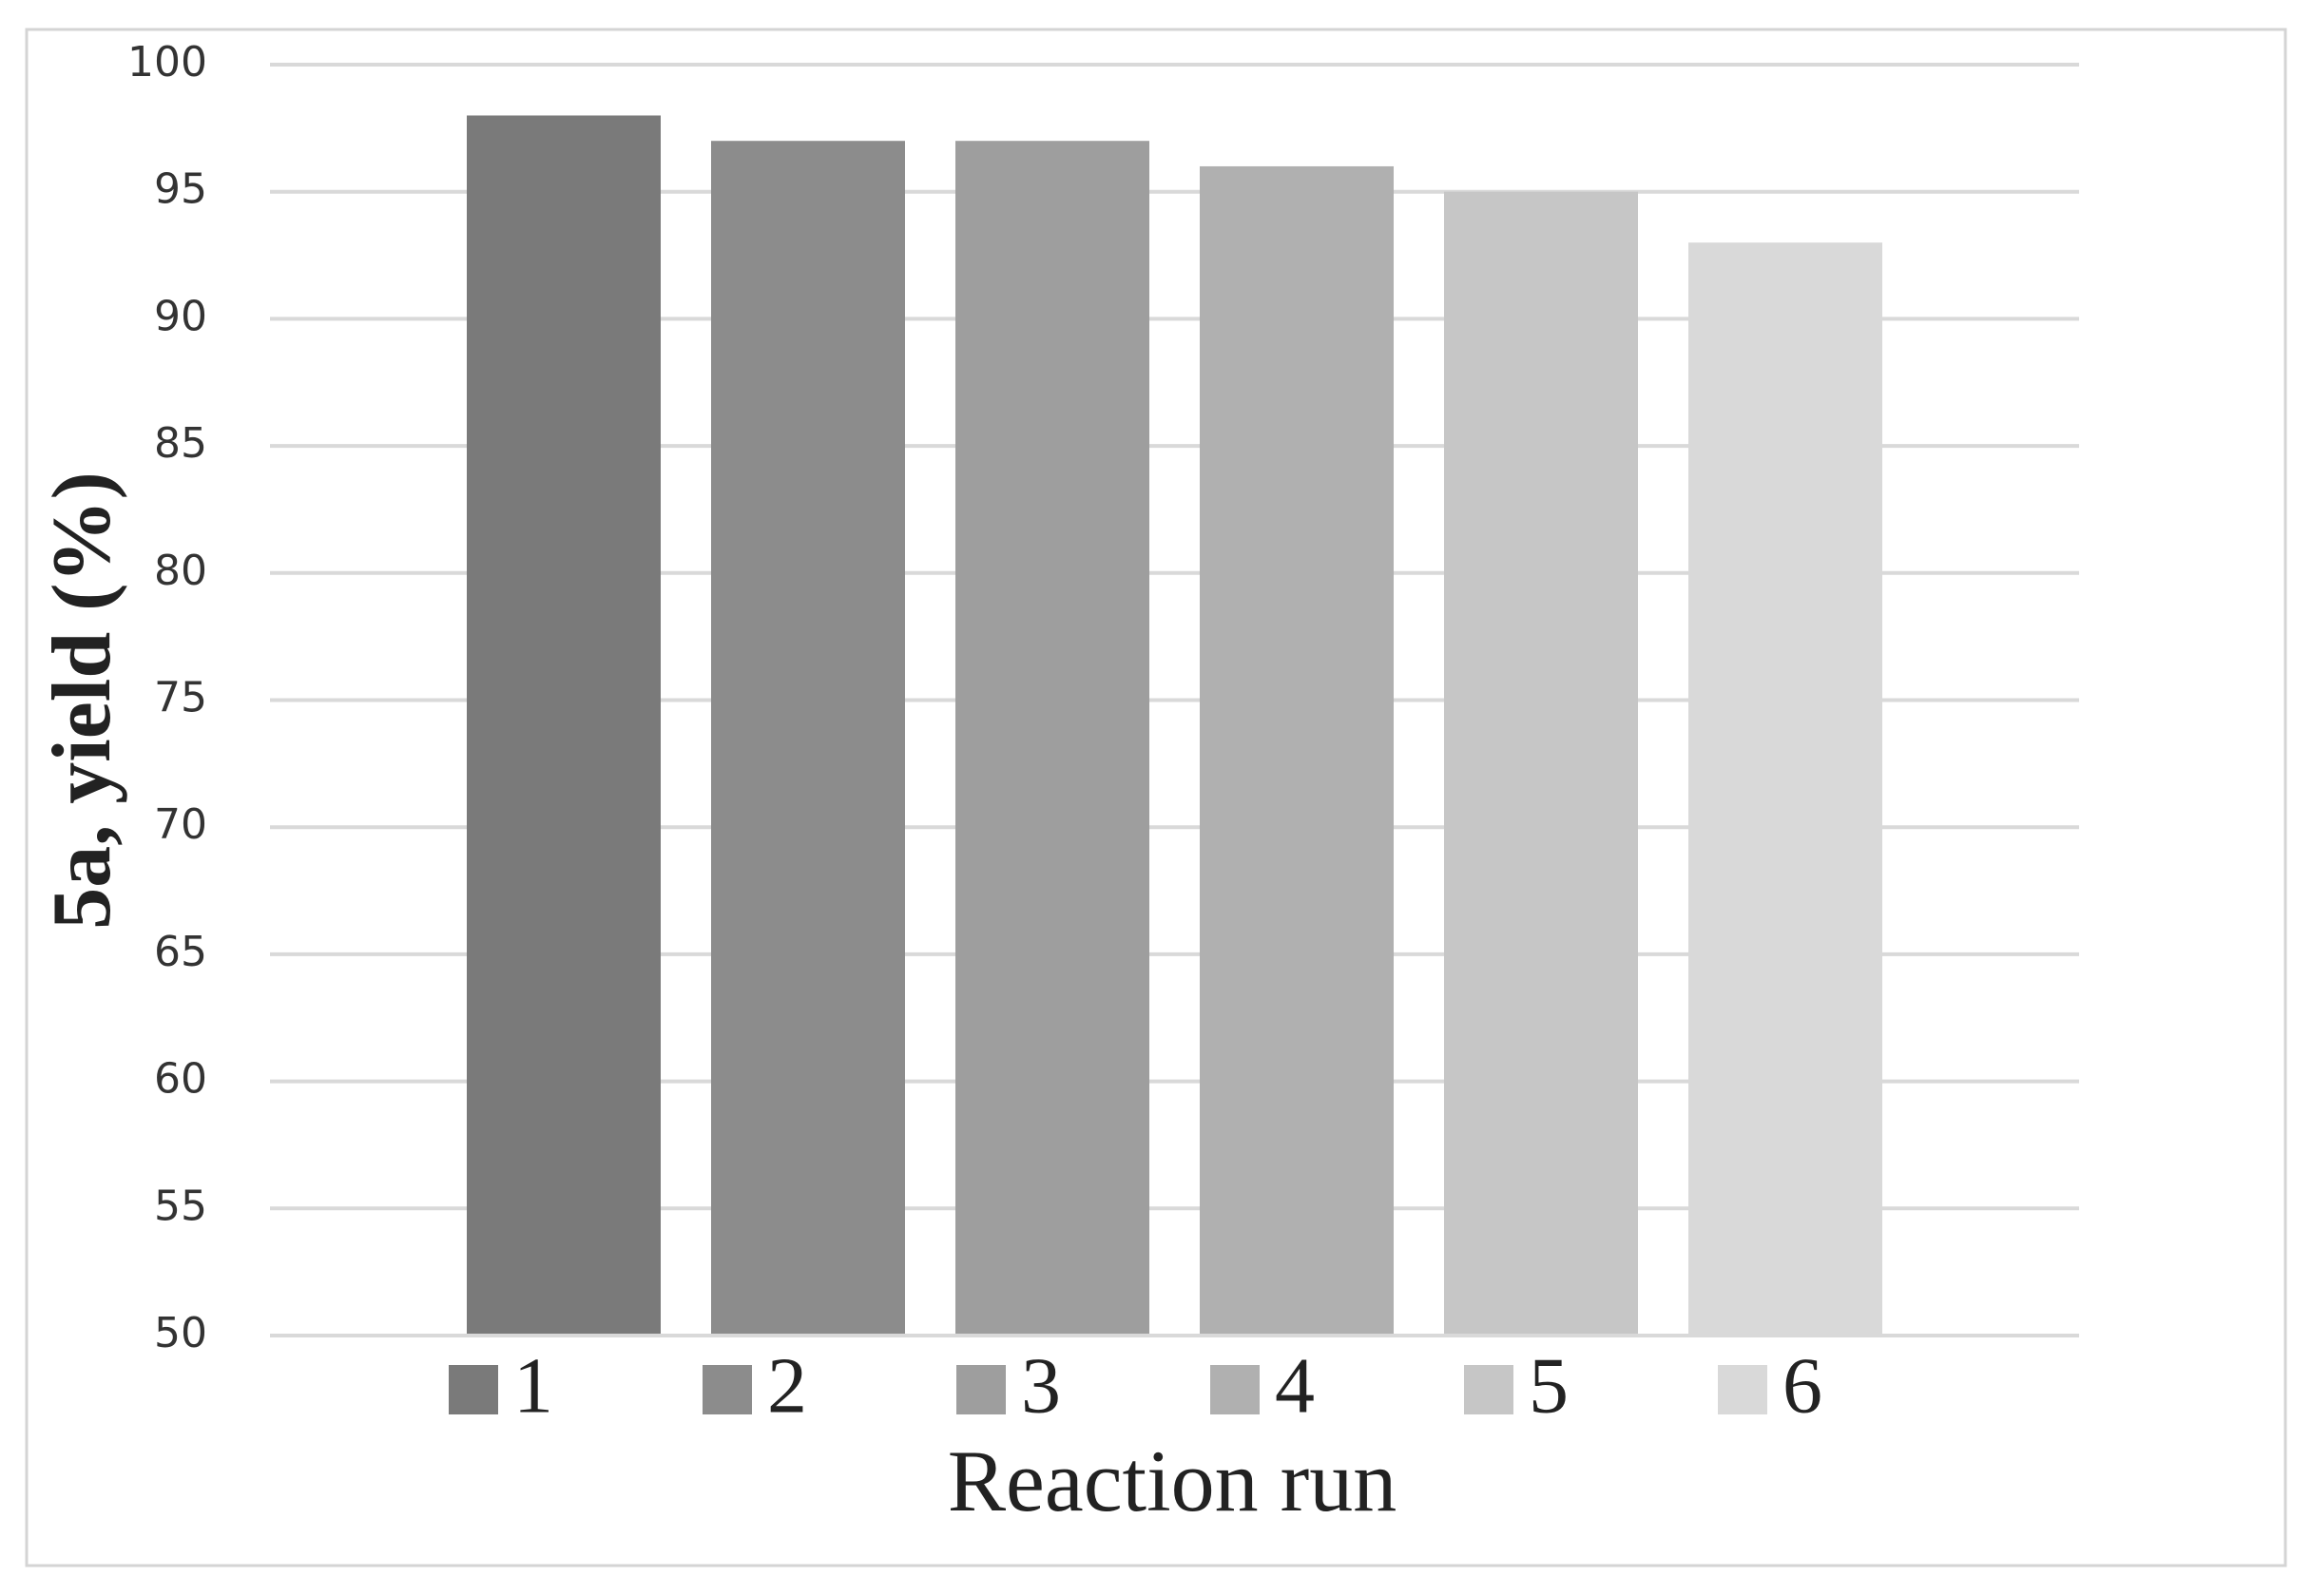  What do you see at coordinates (180, 1206) in the screenshot?
I see `y-tick-label: 55` at bounding box center [180, 1206].